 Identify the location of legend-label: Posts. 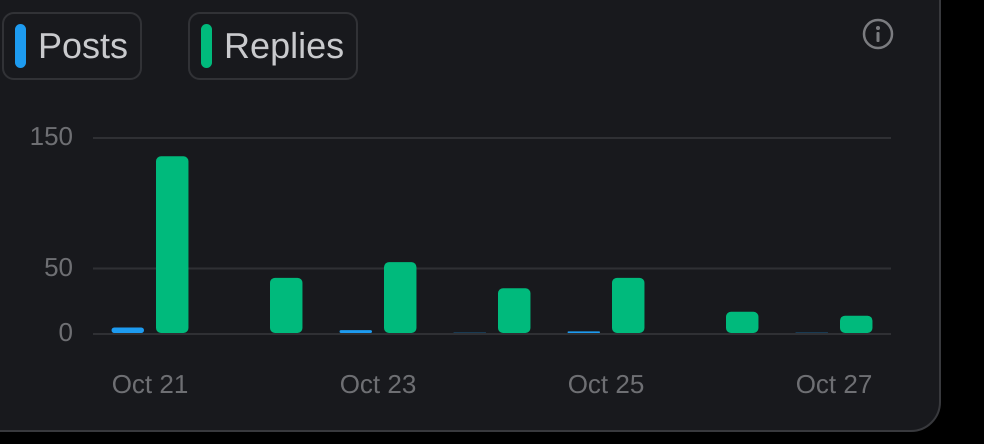
(83, 45).